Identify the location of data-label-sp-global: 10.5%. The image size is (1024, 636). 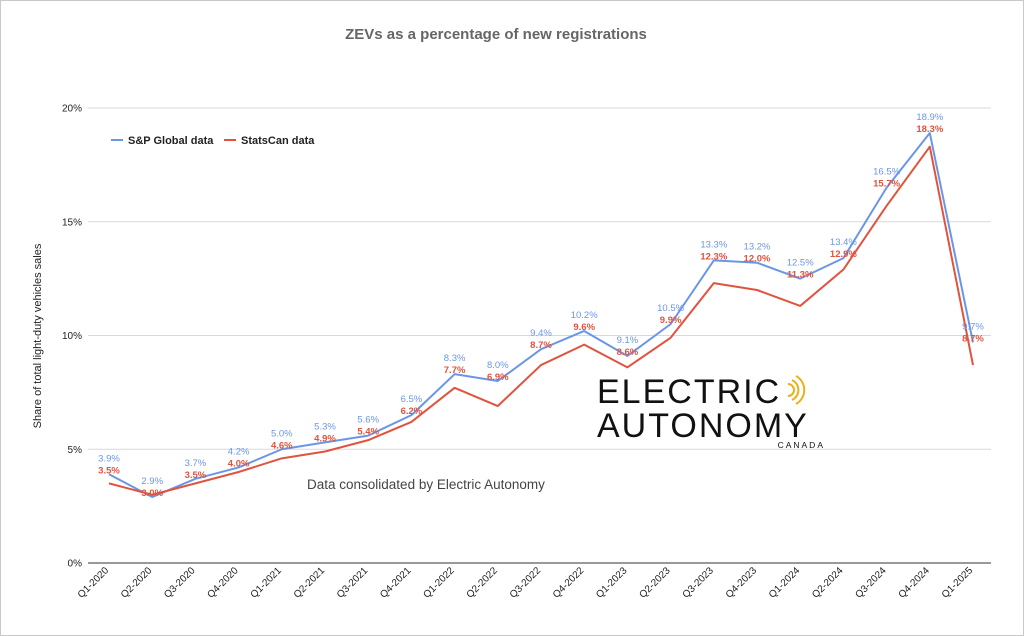
(670, 308).